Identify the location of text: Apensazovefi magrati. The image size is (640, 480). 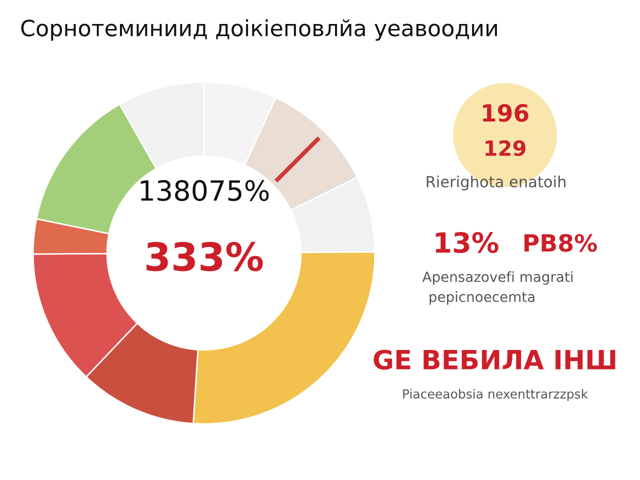
(497, 278).